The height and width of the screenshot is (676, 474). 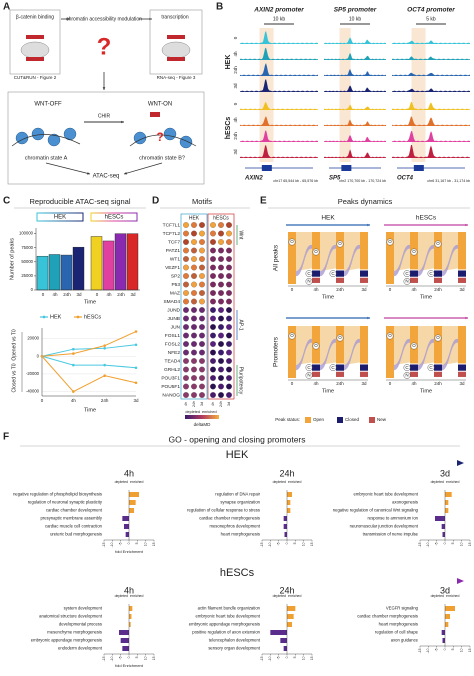 What do you see at coordinates (462, 374) in the screenshot?
I see `node-new` at bounding box center [462, 374].